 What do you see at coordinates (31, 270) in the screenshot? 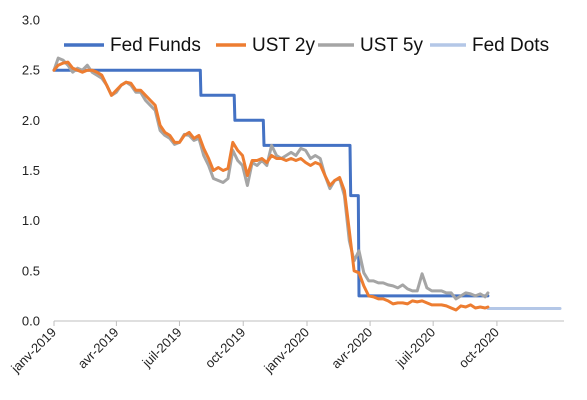
I see `y-tick-label: 0.5` at bounding box center [31, 270].